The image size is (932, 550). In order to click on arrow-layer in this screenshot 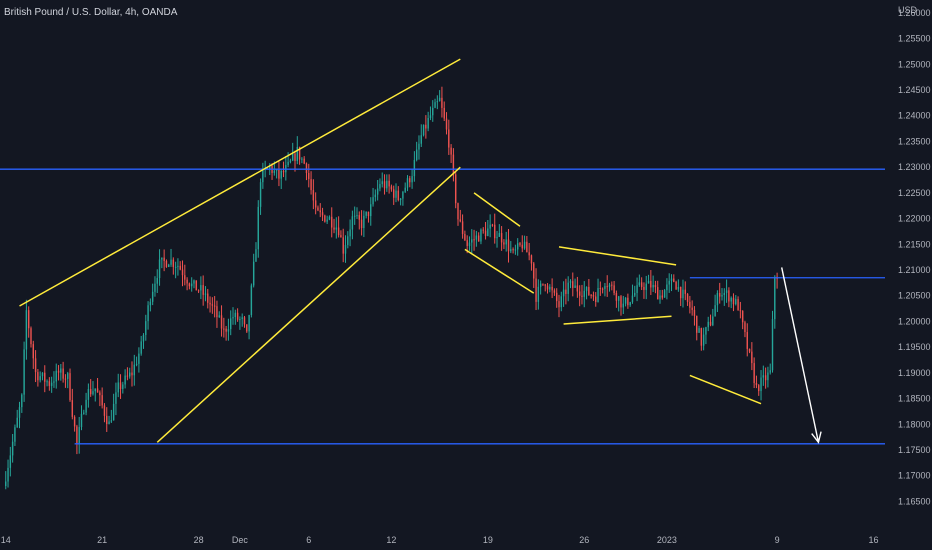, I will do `click(801, 355)`.